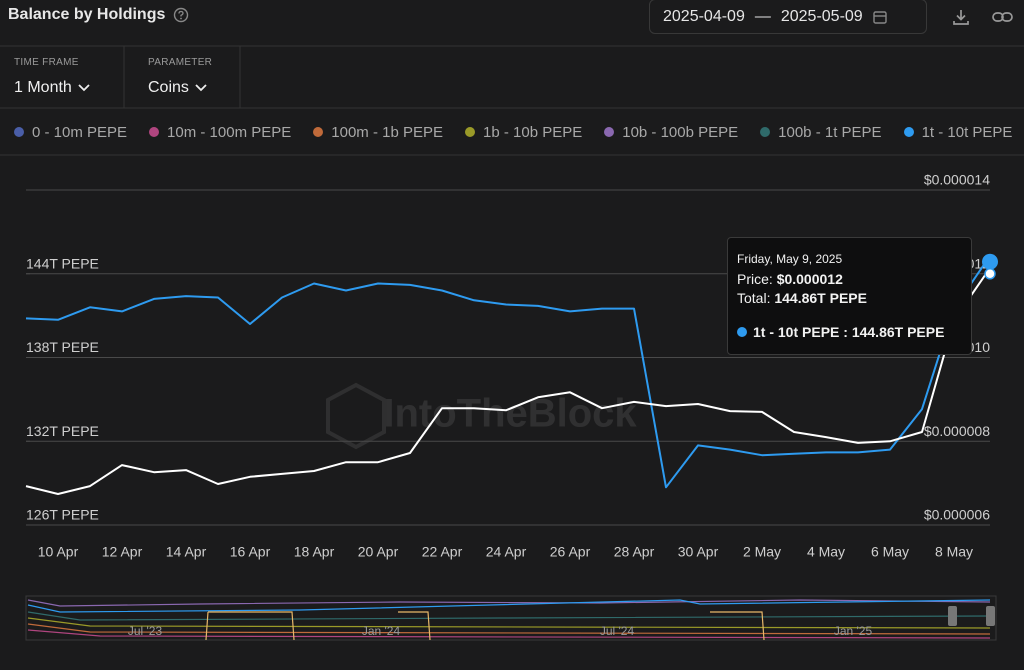 The image size is (1024, 670). What do you see at coordinates (957, 180) in the screenshot?
I see `y2-tick-label: $0.000014` at bounding box center [957, 180].